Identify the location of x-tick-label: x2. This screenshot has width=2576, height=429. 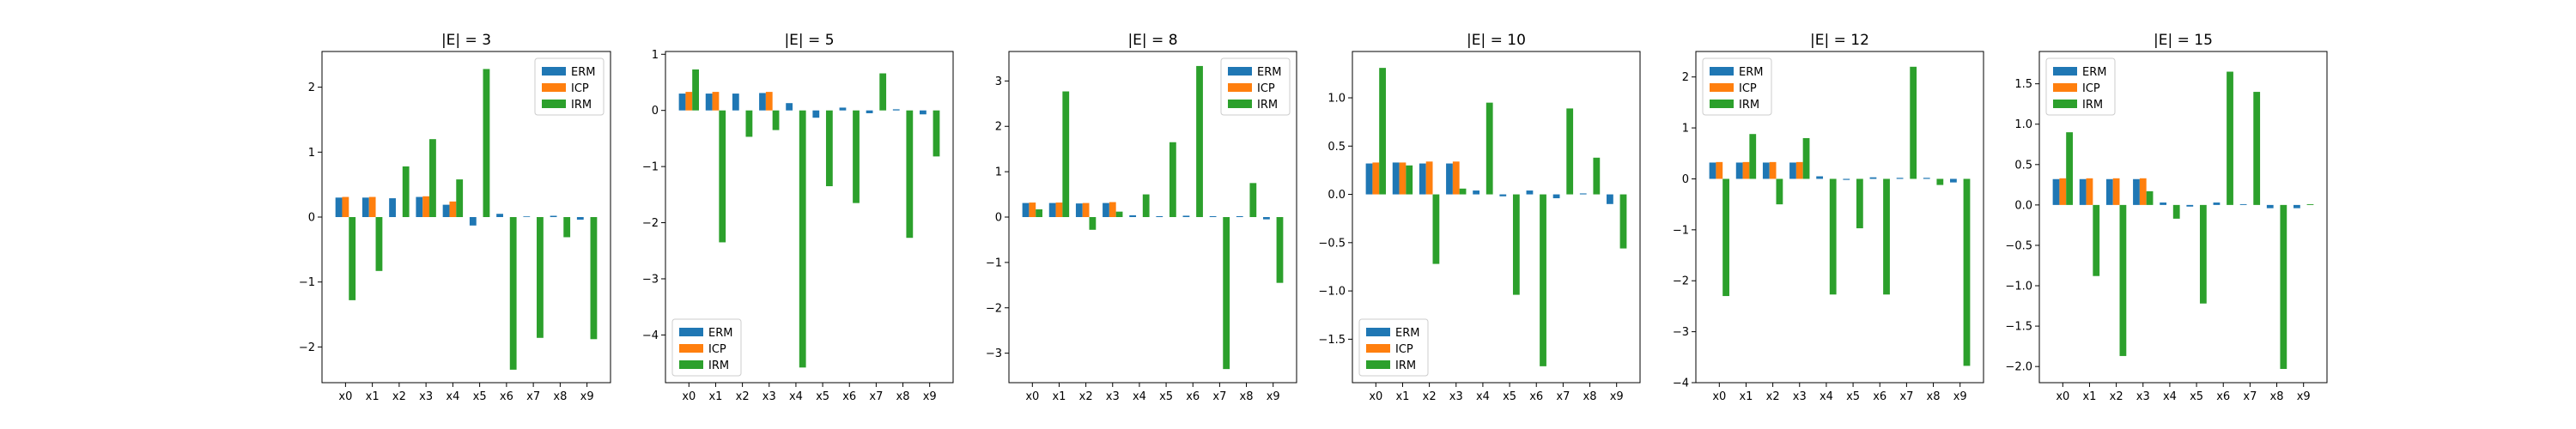
(1773, 396).